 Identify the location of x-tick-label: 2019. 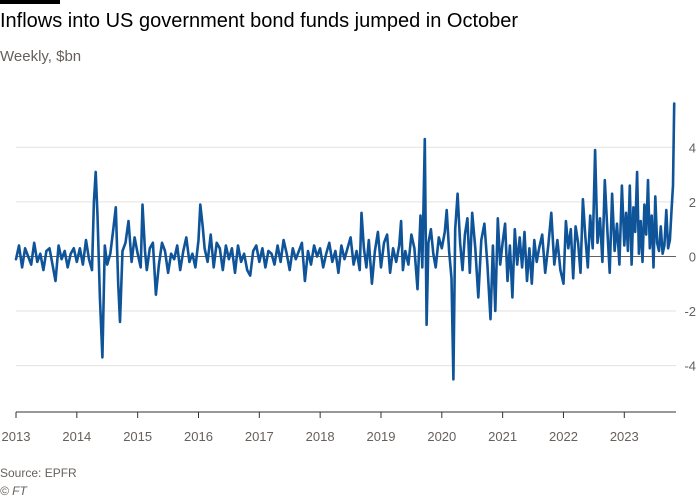
(381, 436).